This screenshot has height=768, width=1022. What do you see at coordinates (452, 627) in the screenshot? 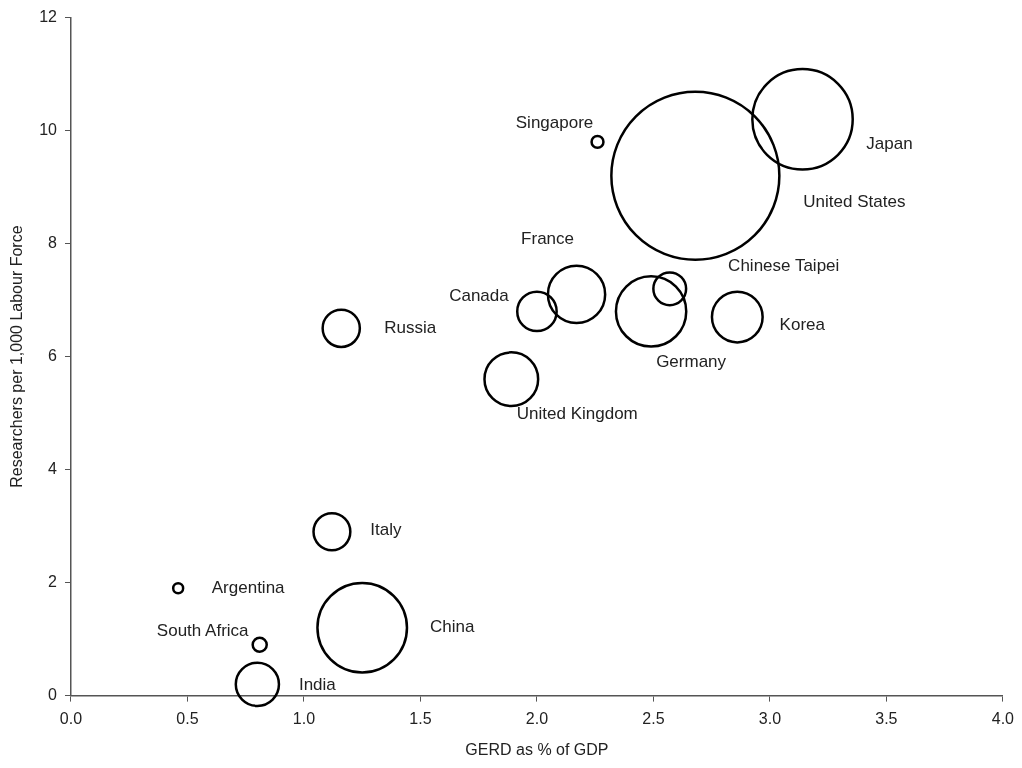
I see `annotation: China` at bounding box center [452, 627].